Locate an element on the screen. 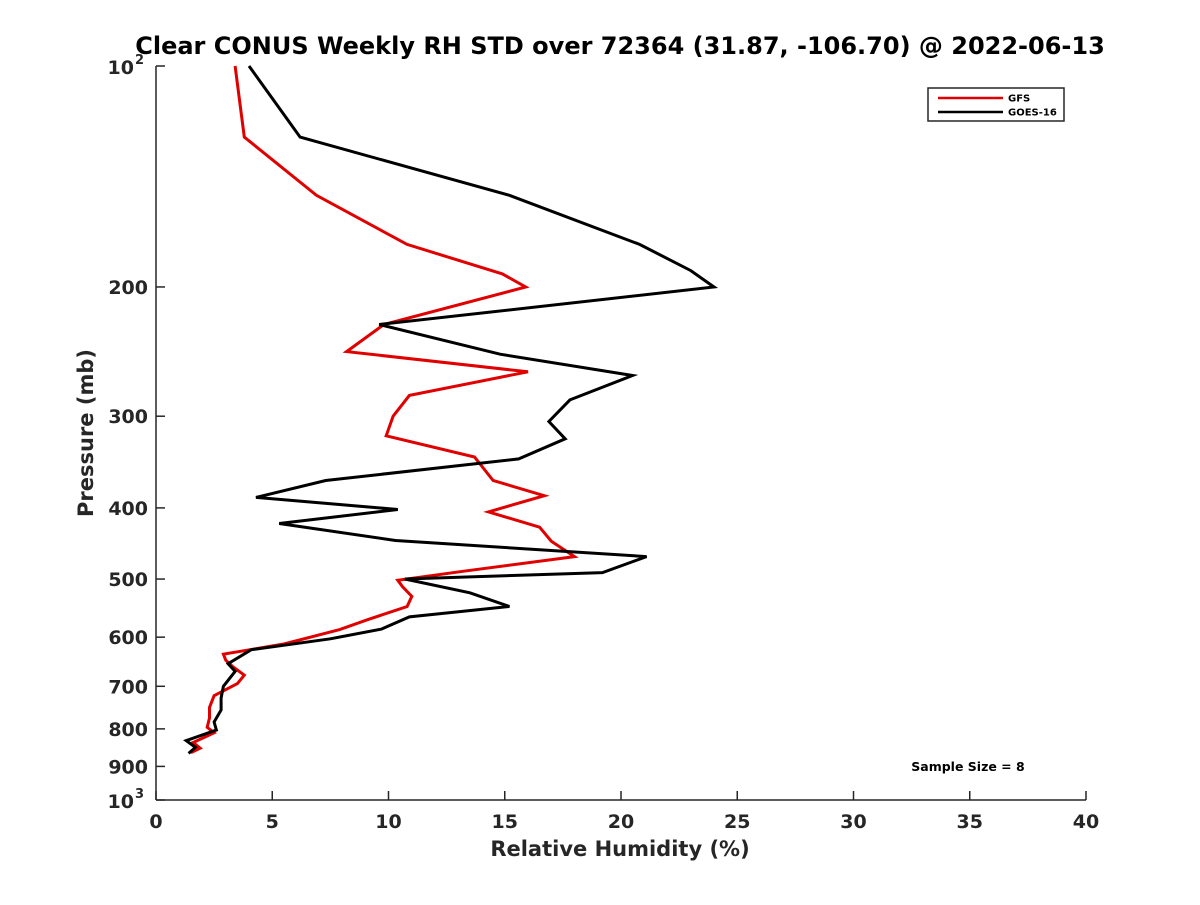 This screenshot has height=905, width=1200. y-tick-label: 300 is located at coordinates (128, 417).